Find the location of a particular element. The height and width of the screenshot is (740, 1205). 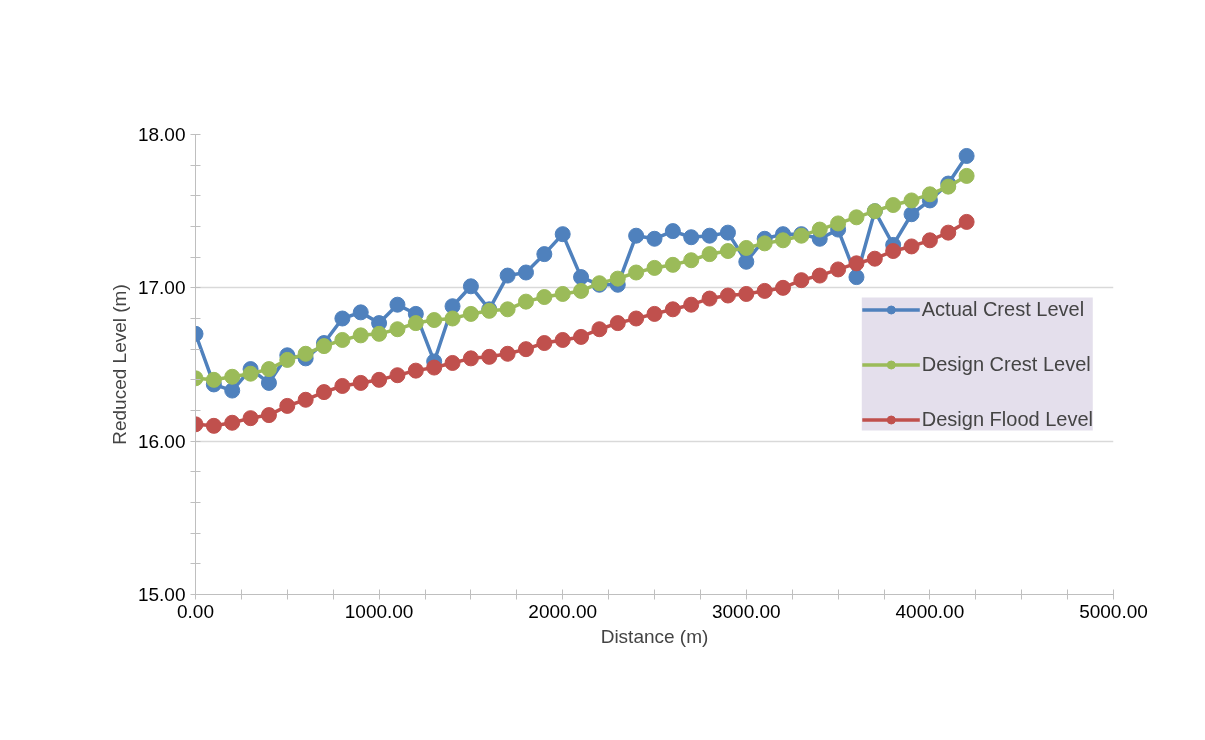

legend-label: Actual Crest Level is located at coordinates (1003, 309).